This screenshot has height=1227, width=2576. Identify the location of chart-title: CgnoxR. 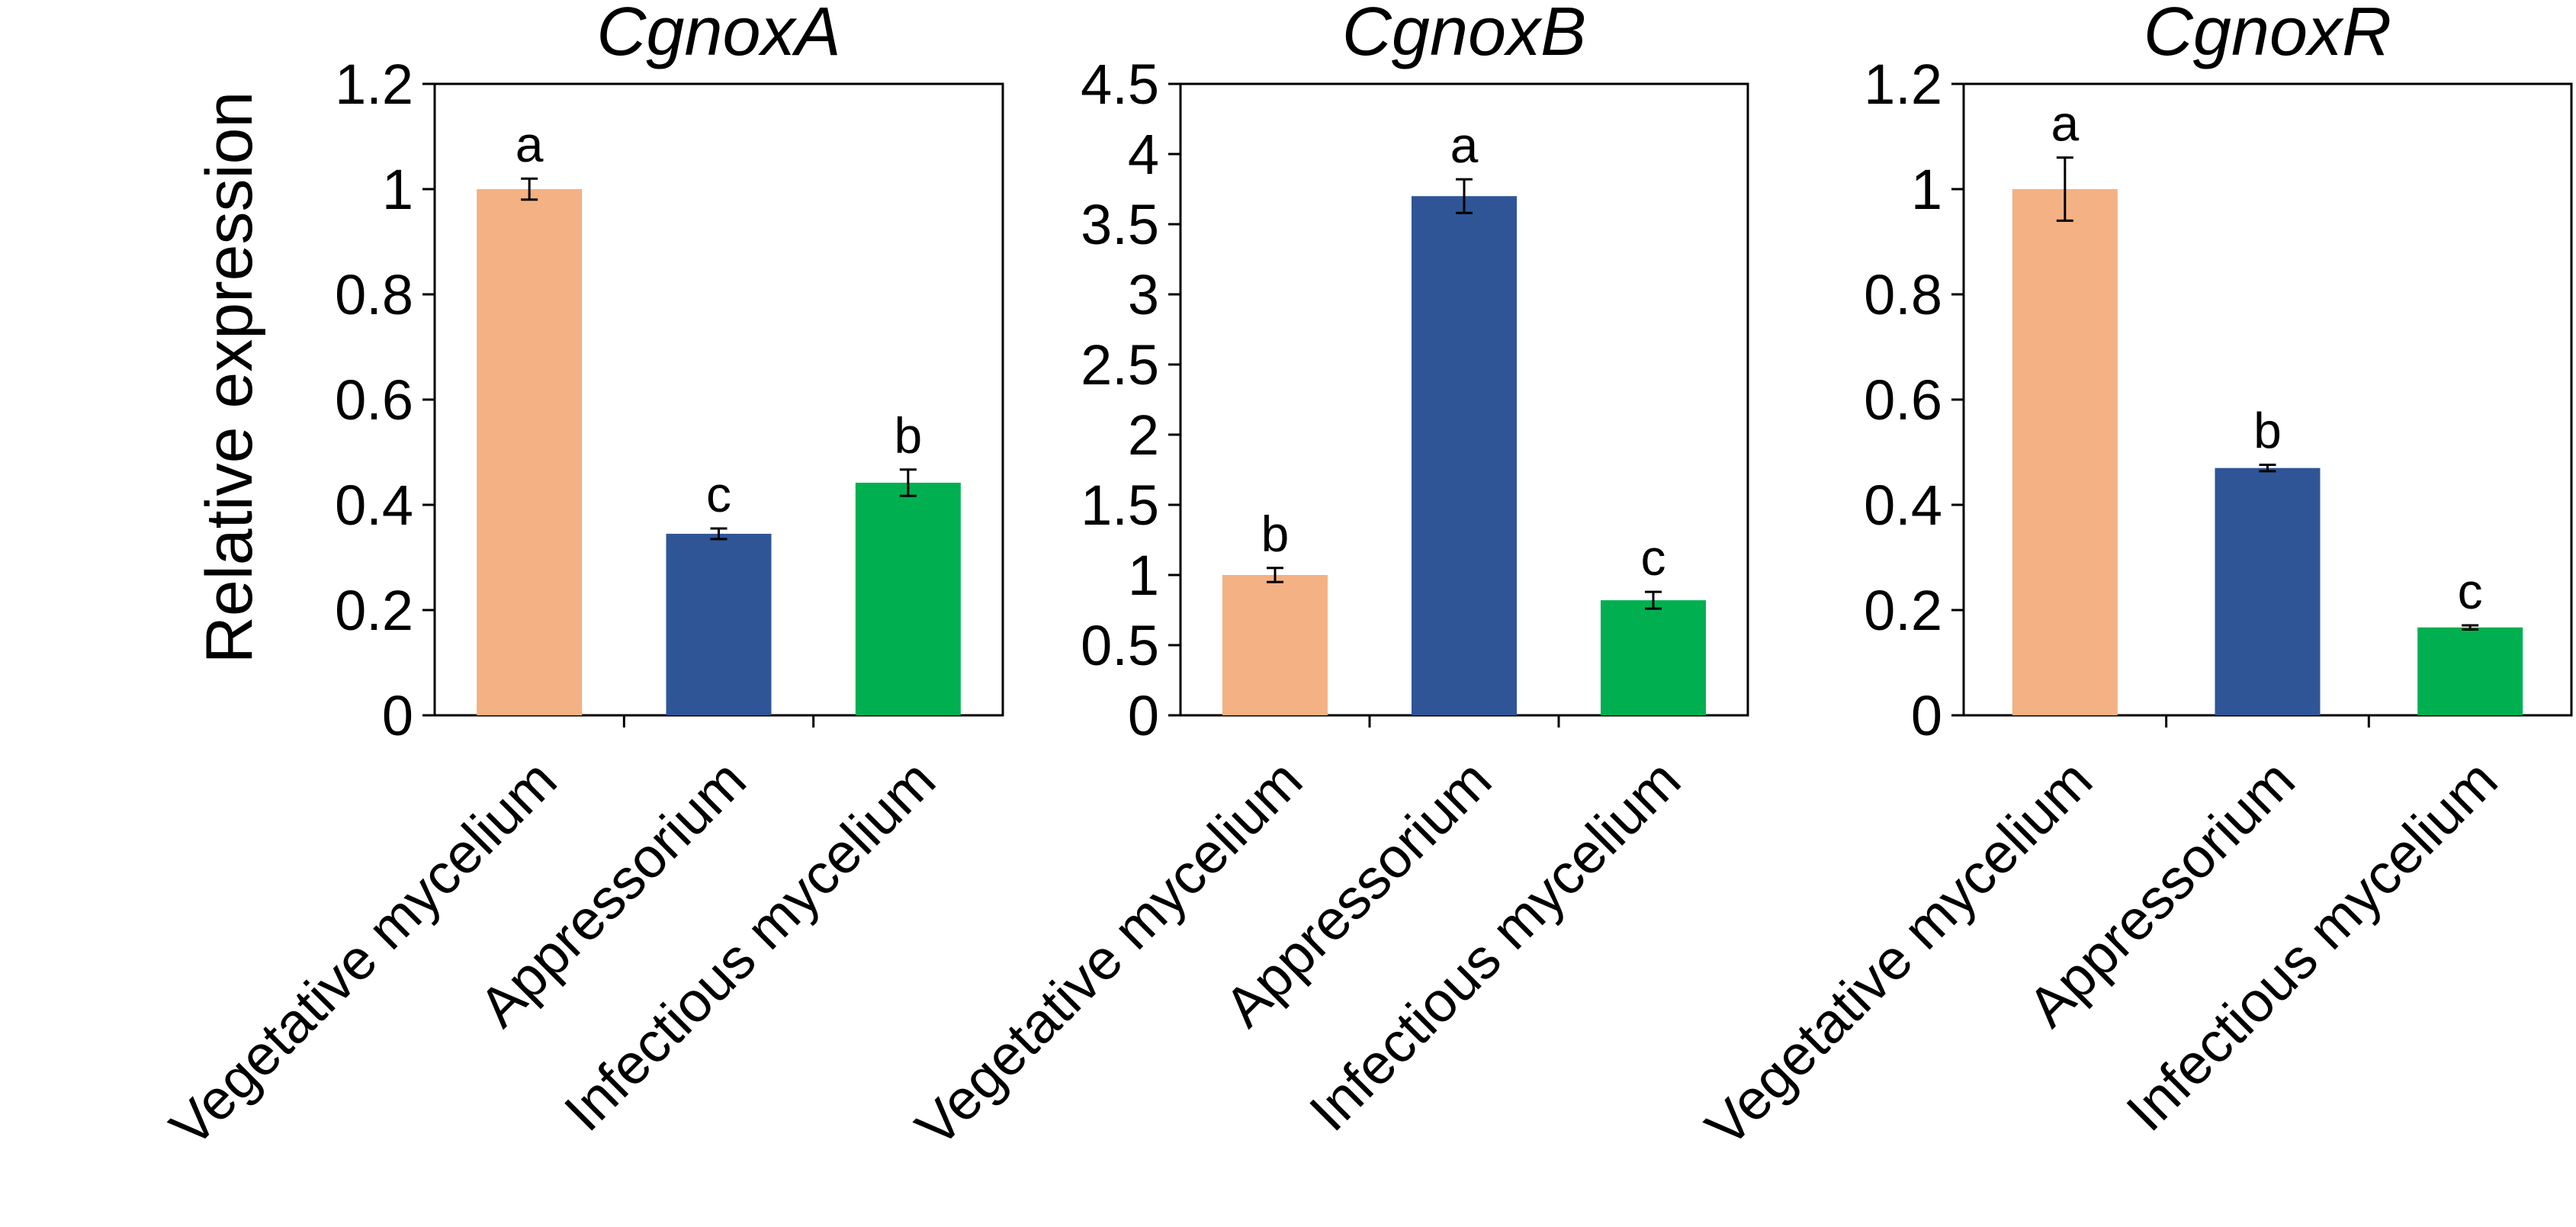
(2267, 35).